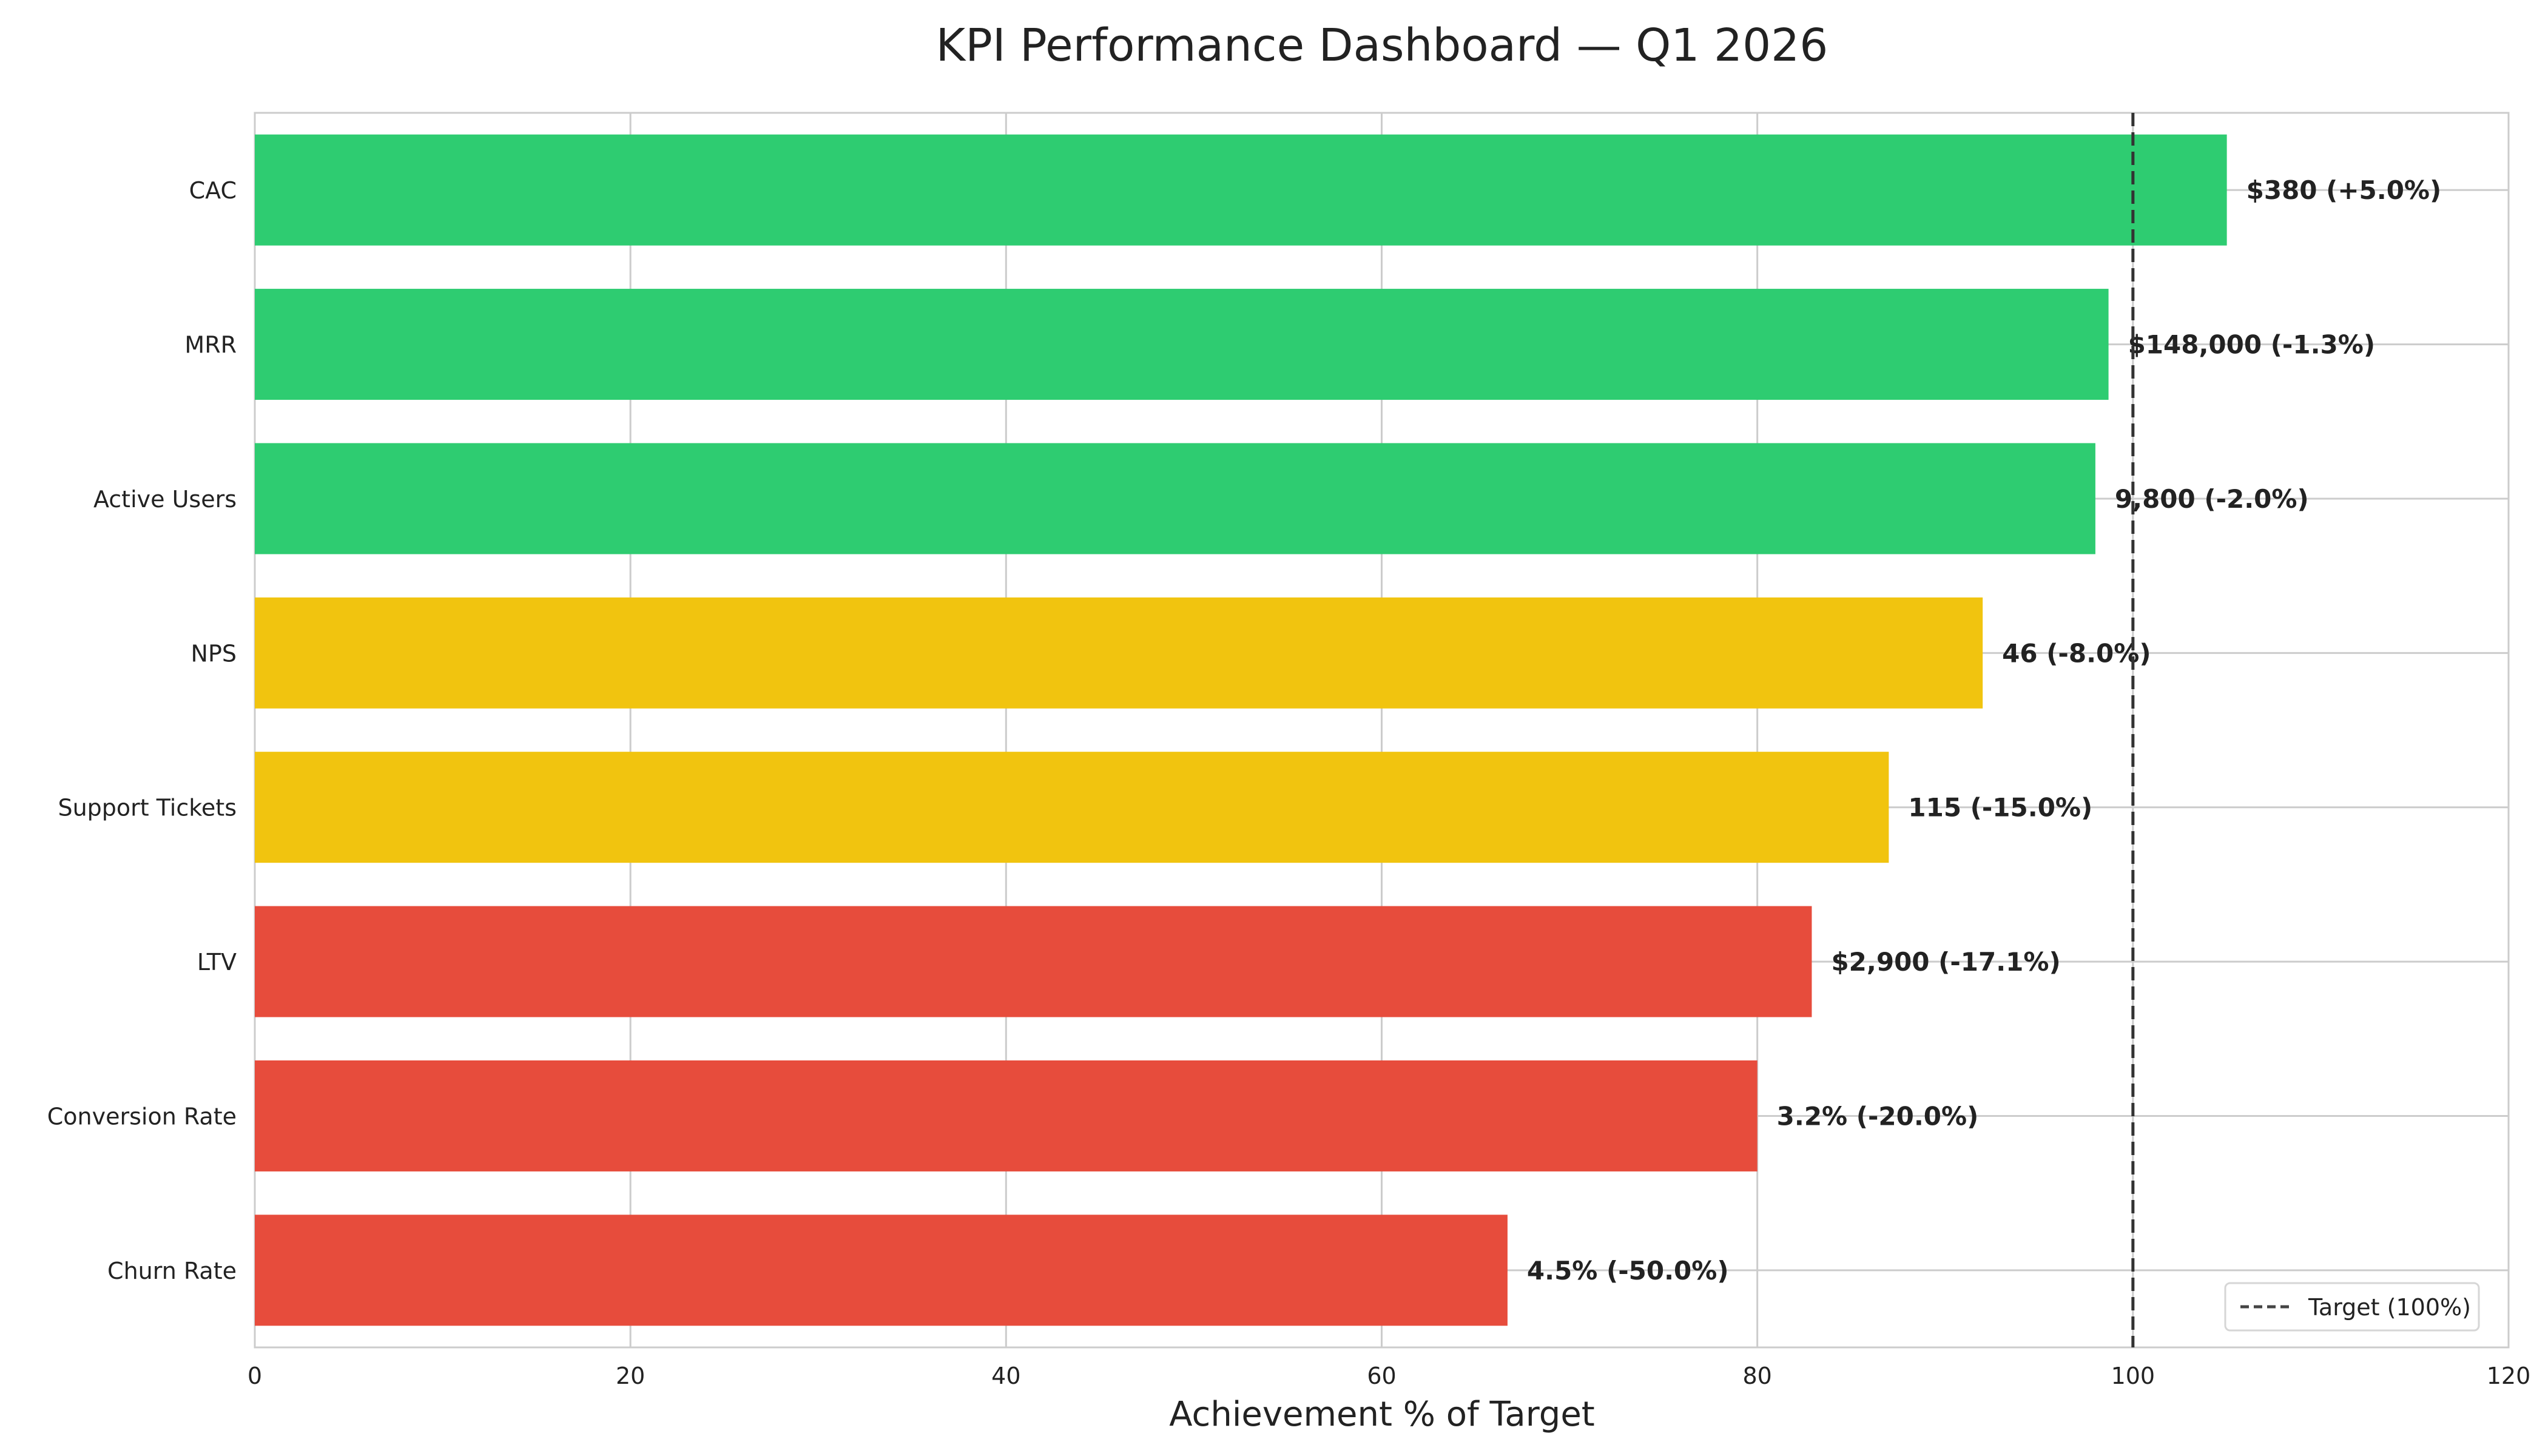 Image resolution: width=2548 pixels, height=1456 pixels. Describe the element at coordinates (1382, 1414) in the screenshot. I see `x-axis-label: Achievement % of Target` at that location.